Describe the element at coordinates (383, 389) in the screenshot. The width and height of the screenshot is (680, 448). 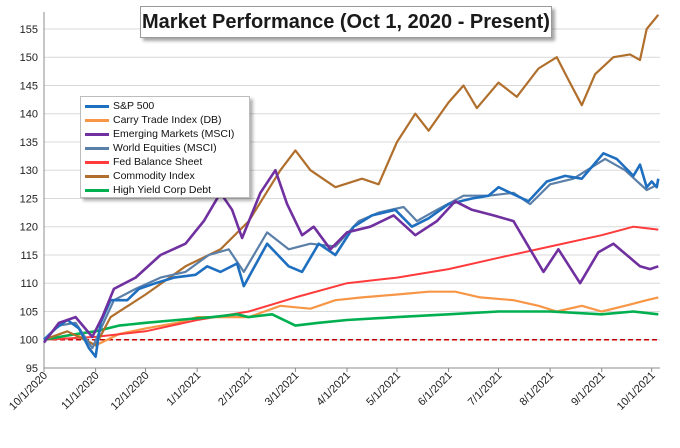
I see `x-tick-label: 5/1/2021` at that location.